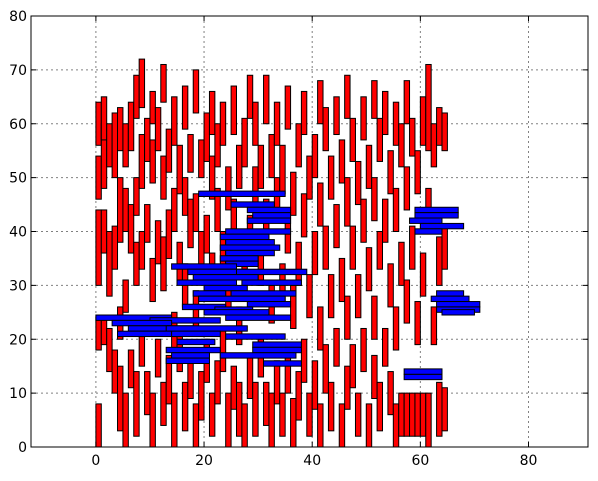  I want to click on y-tick-label: 40, so click(18, 233).